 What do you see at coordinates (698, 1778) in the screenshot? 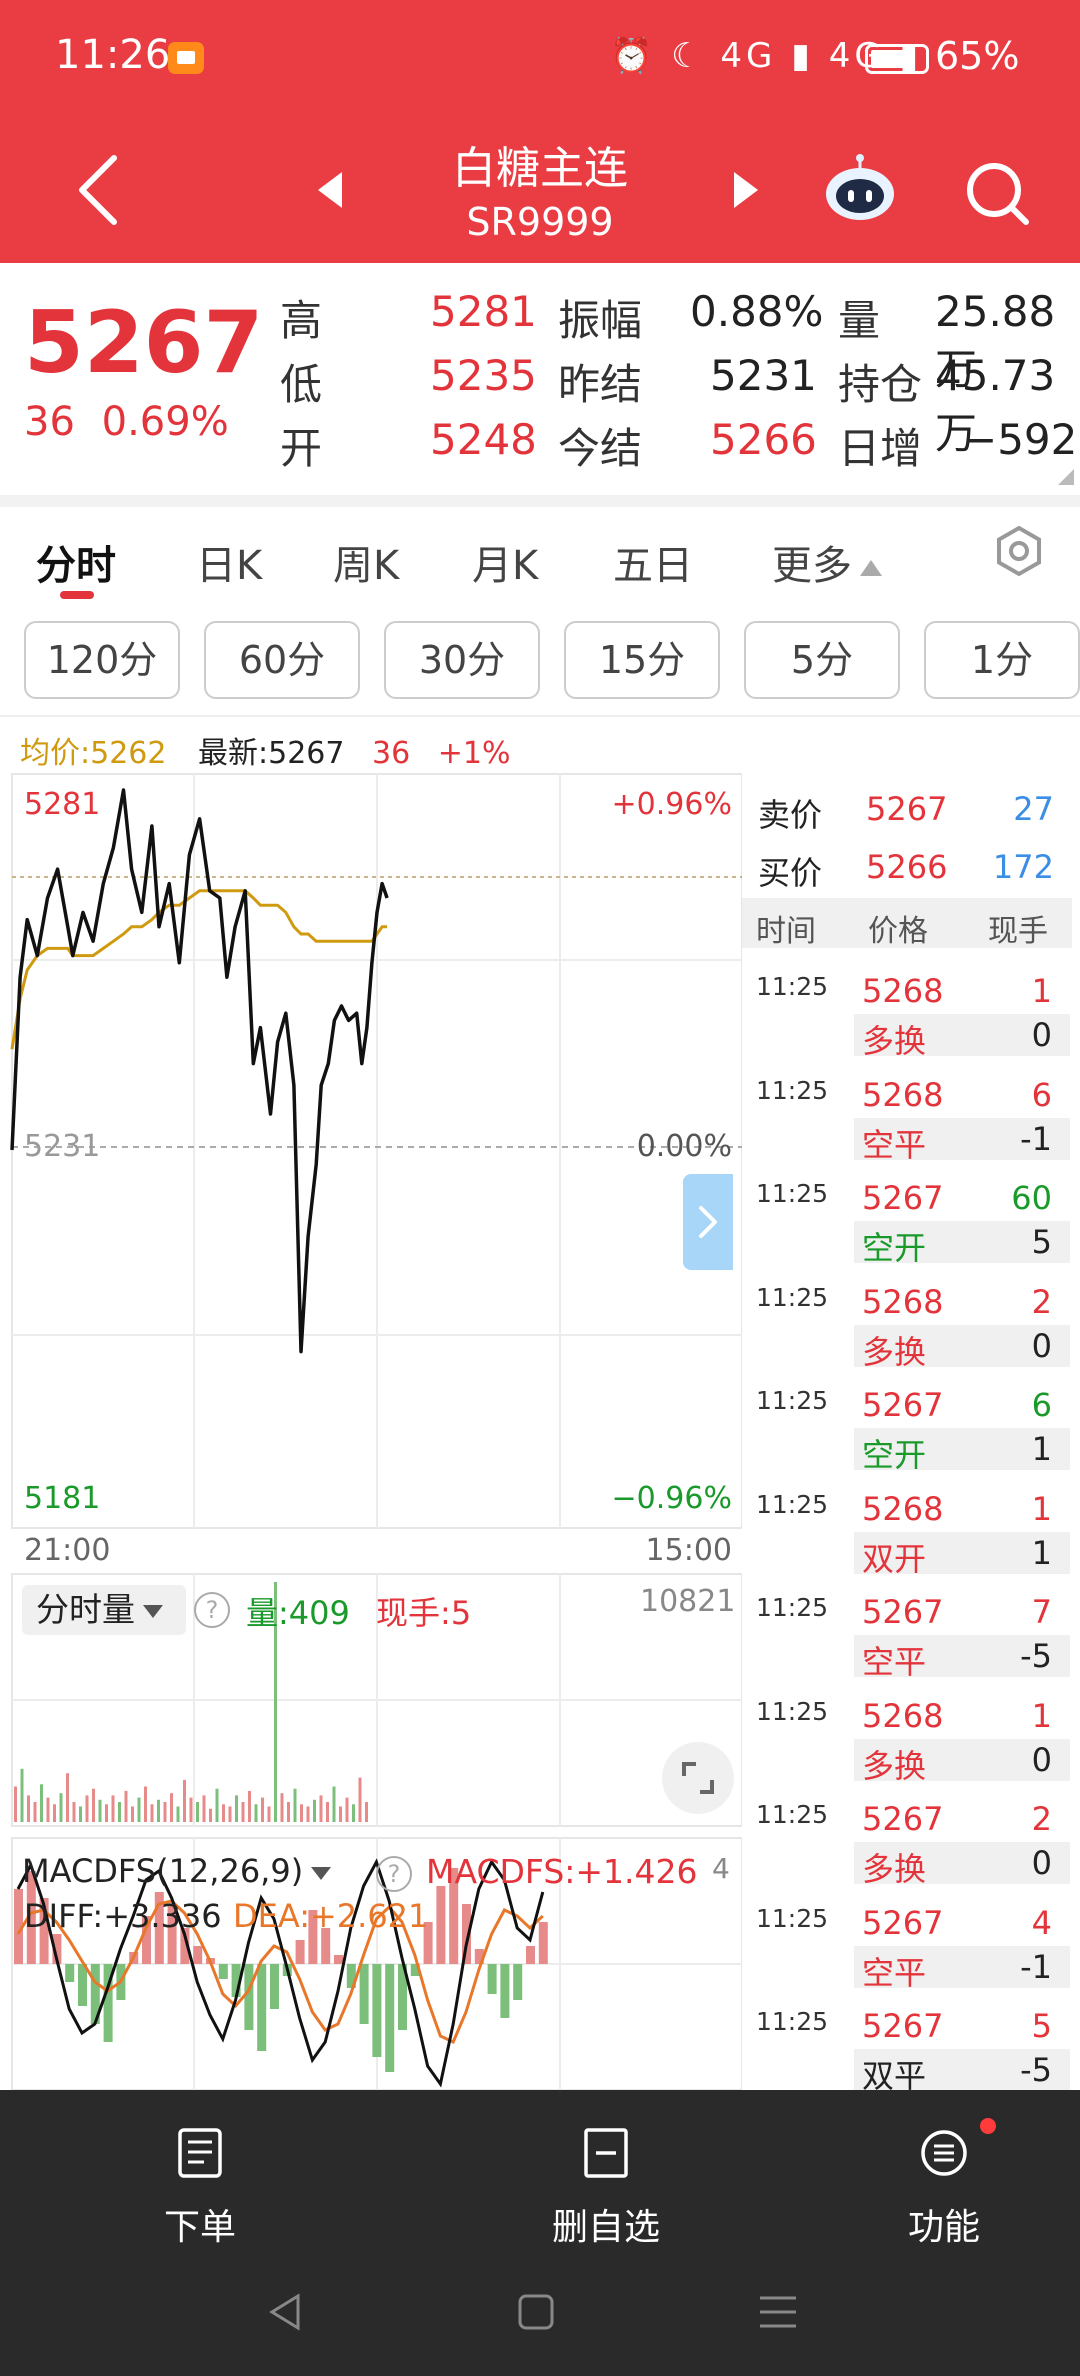
I see `fullscreen-button` at bounding box center [698, 1778].